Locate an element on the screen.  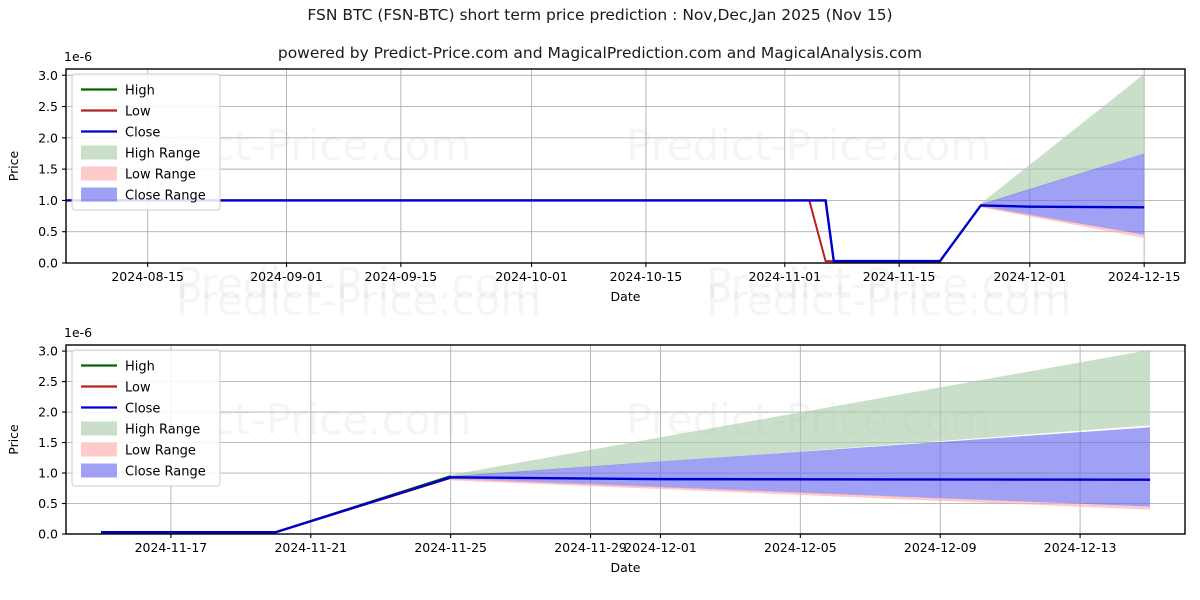
x-tick-label: 2024-11-17 is located at coordinates (171, 547).